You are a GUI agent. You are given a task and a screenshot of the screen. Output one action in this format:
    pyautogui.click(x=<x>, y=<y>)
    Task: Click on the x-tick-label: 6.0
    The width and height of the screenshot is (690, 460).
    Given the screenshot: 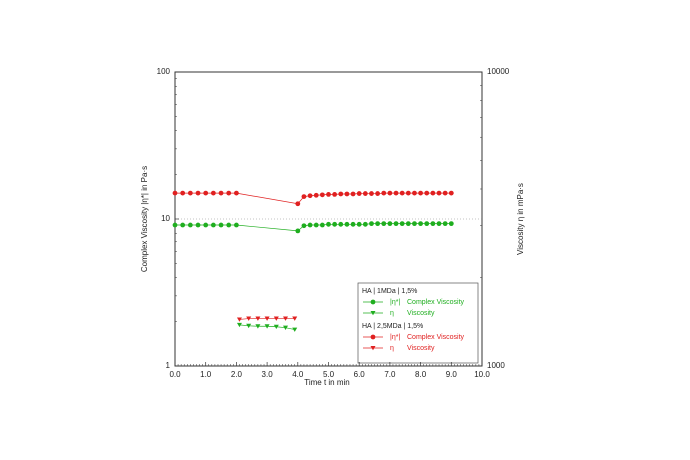 What is the action you would take?
    pyautogui.click(x=360, y=374)
    